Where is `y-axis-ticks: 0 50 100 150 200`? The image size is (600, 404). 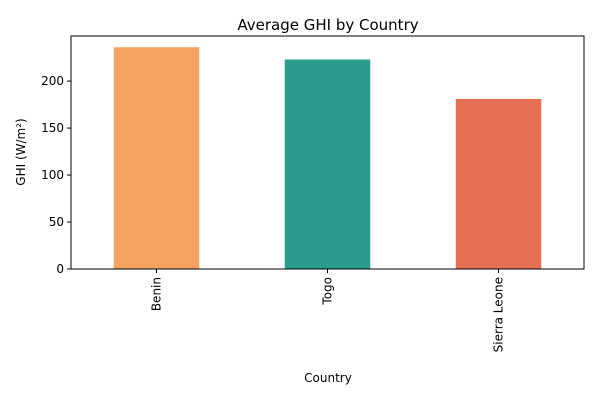
y-axis-ticks: 0 50 100 150 200 is located at coordinates (56, 175).